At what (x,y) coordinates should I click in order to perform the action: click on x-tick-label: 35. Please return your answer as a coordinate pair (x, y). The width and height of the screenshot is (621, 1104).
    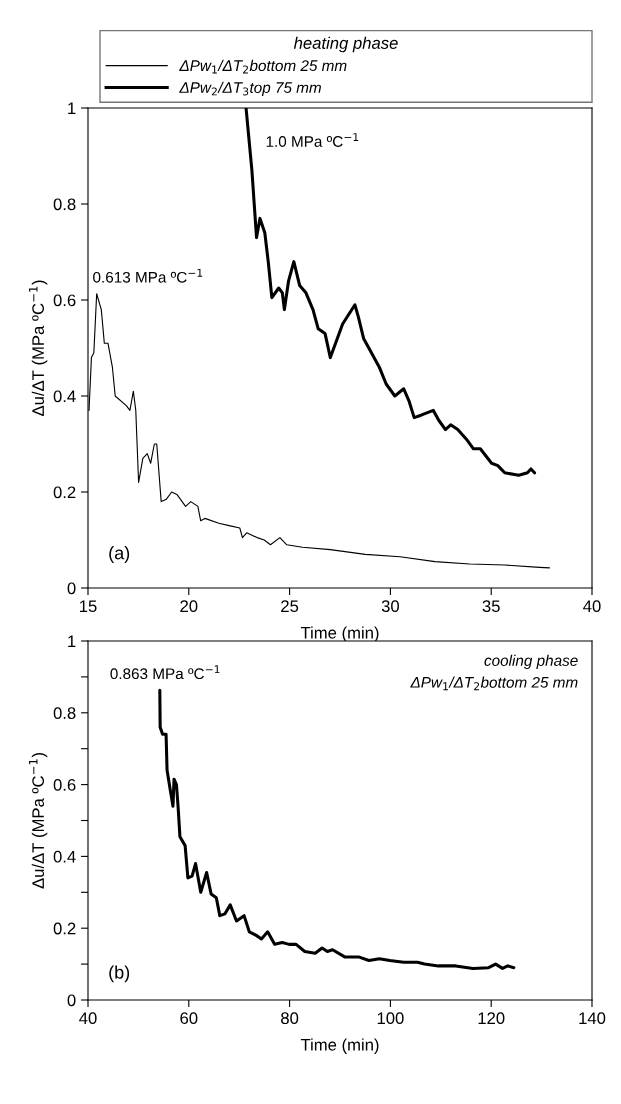
    Looking at the image, I should click on (491, 606).